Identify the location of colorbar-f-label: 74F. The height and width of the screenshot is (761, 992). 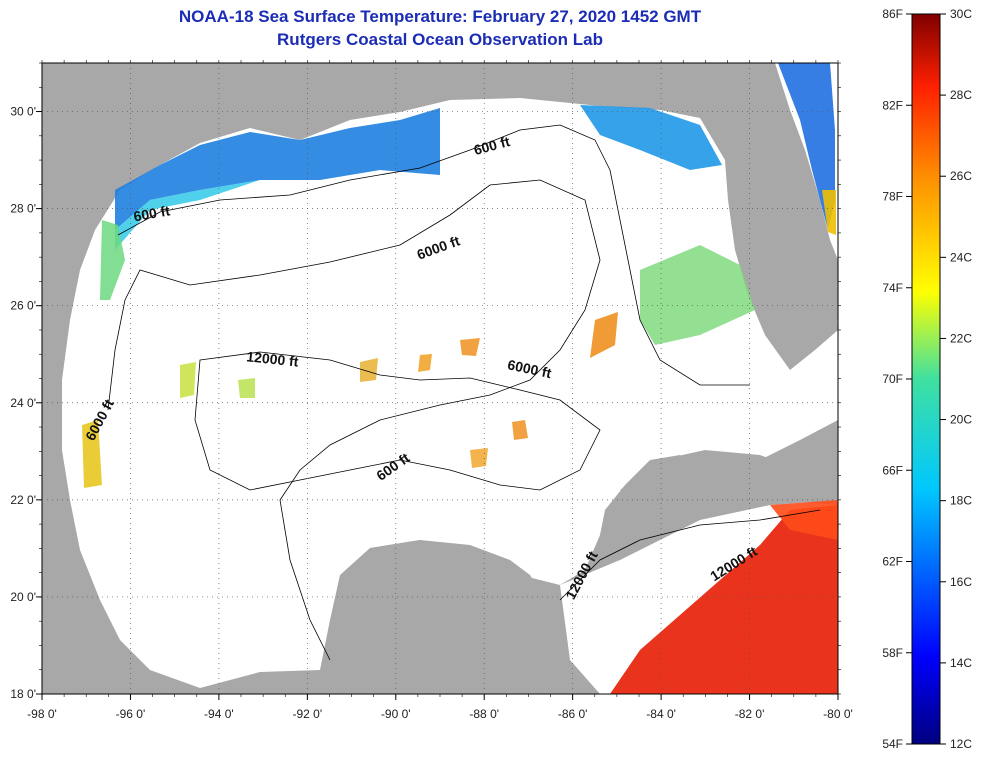
(892, 288).